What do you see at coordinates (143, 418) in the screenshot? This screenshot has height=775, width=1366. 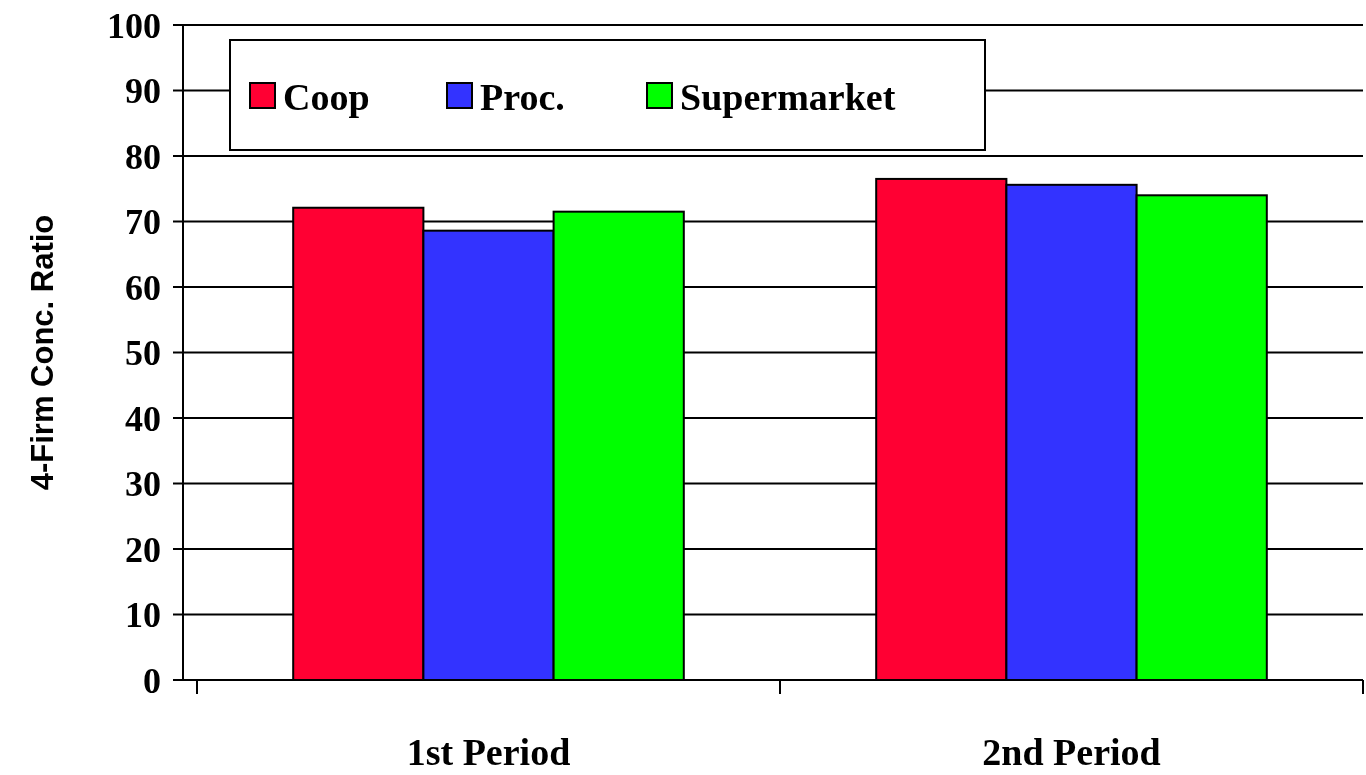 I see `y-tick-label: 40` at bounding box center [143, 418].